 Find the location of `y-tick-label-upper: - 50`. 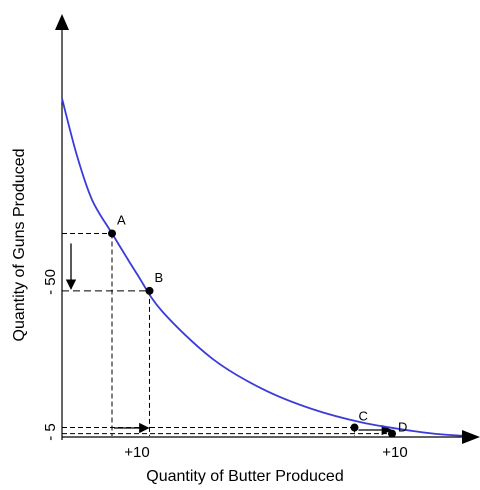

y-tick-label-upper: - 50 is located at coordinates (50, 282).